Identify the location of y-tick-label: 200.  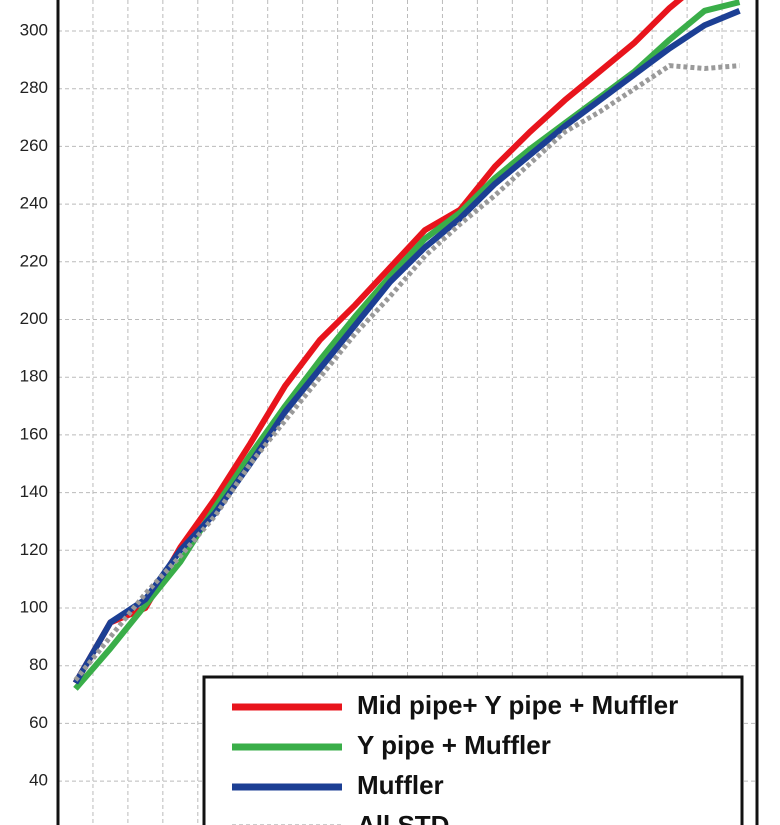
(34, 318).